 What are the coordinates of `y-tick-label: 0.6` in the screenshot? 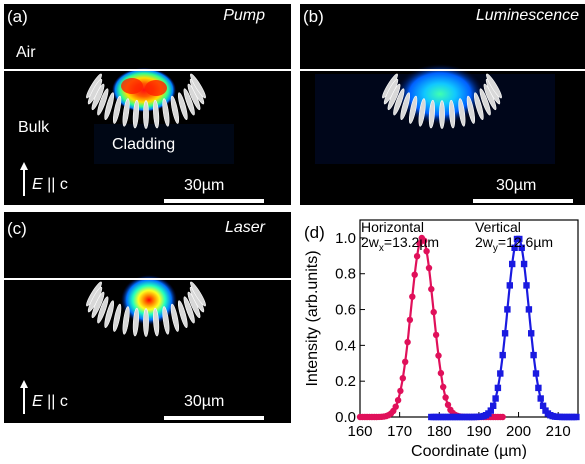 It's located at (345, 310).